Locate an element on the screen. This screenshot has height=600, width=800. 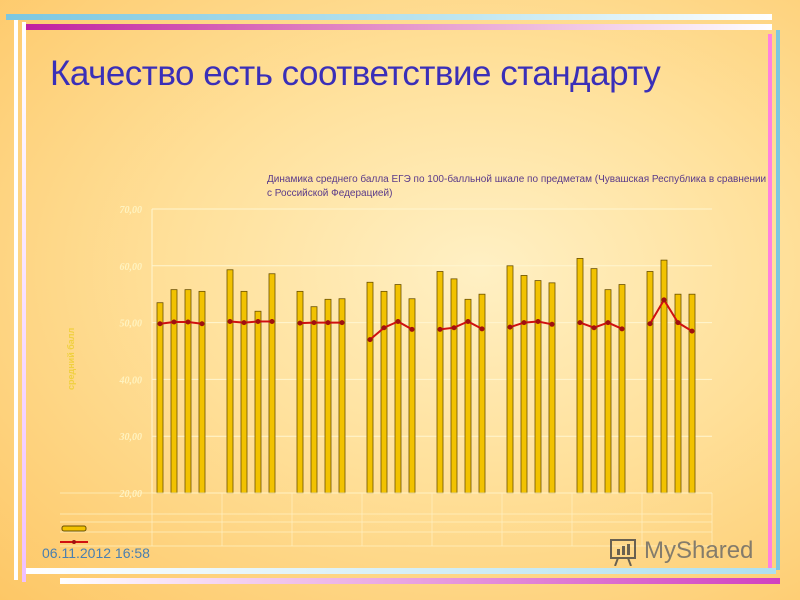
y-tick-label: 40,00 is located at coordinates (131, 380).